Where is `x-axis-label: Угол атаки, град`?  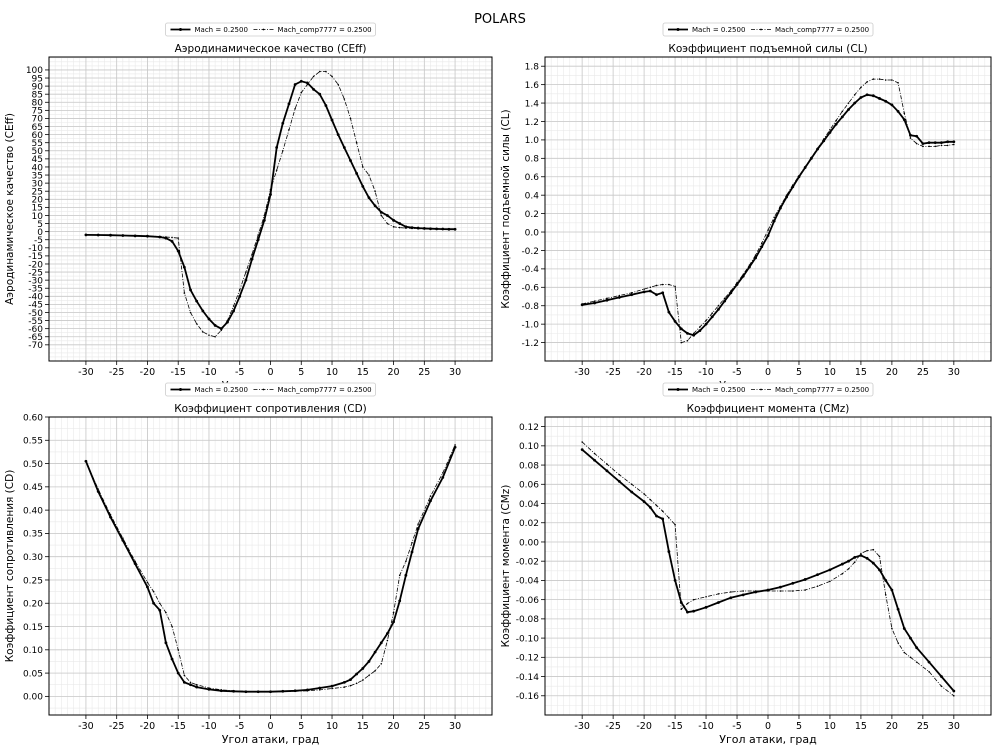 x-axis-label: Угол атаки, град is located at coordinates (768, 739).